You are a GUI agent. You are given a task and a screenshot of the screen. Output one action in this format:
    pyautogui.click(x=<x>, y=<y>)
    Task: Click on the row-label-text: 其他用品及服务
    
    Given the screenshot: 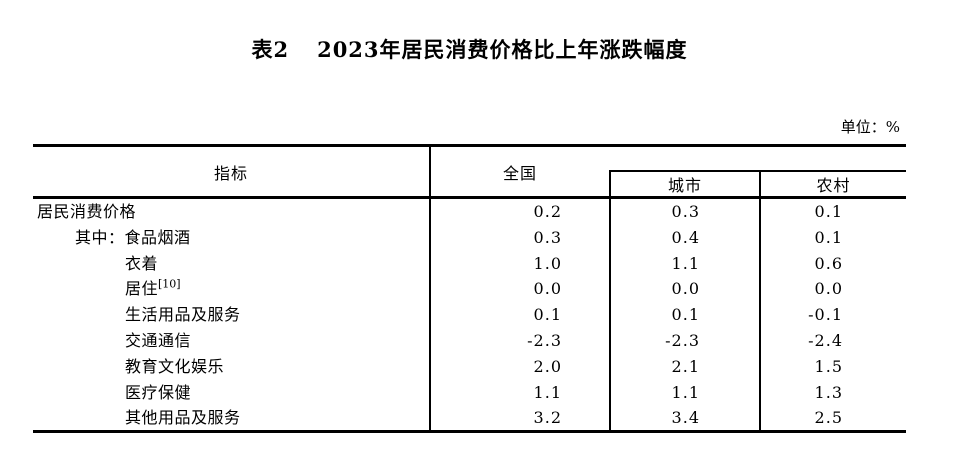 What is the action you would take?
    pyautogui.click(x=183, y=418)
    